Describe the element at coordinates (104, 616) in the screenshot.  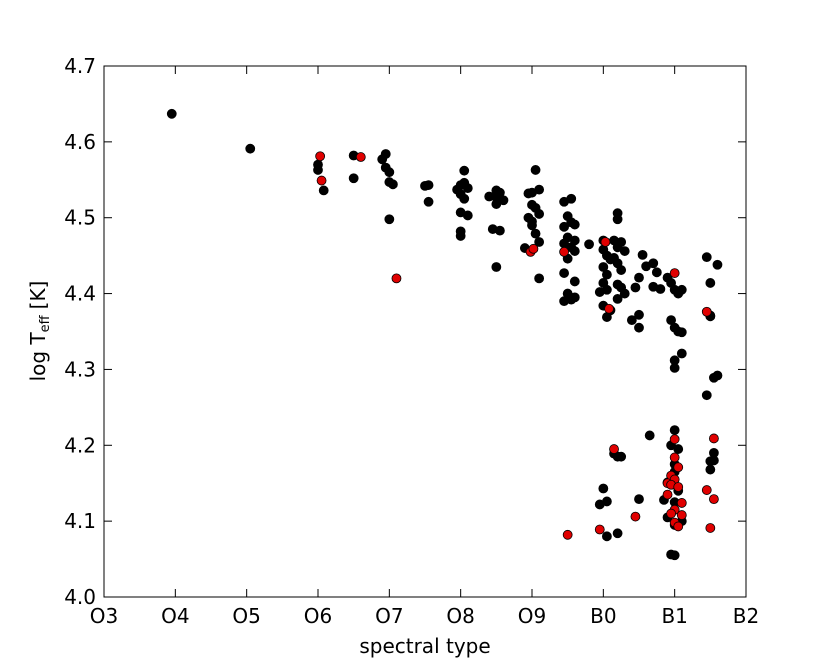
I see `x-tick-label: O3` at that location.